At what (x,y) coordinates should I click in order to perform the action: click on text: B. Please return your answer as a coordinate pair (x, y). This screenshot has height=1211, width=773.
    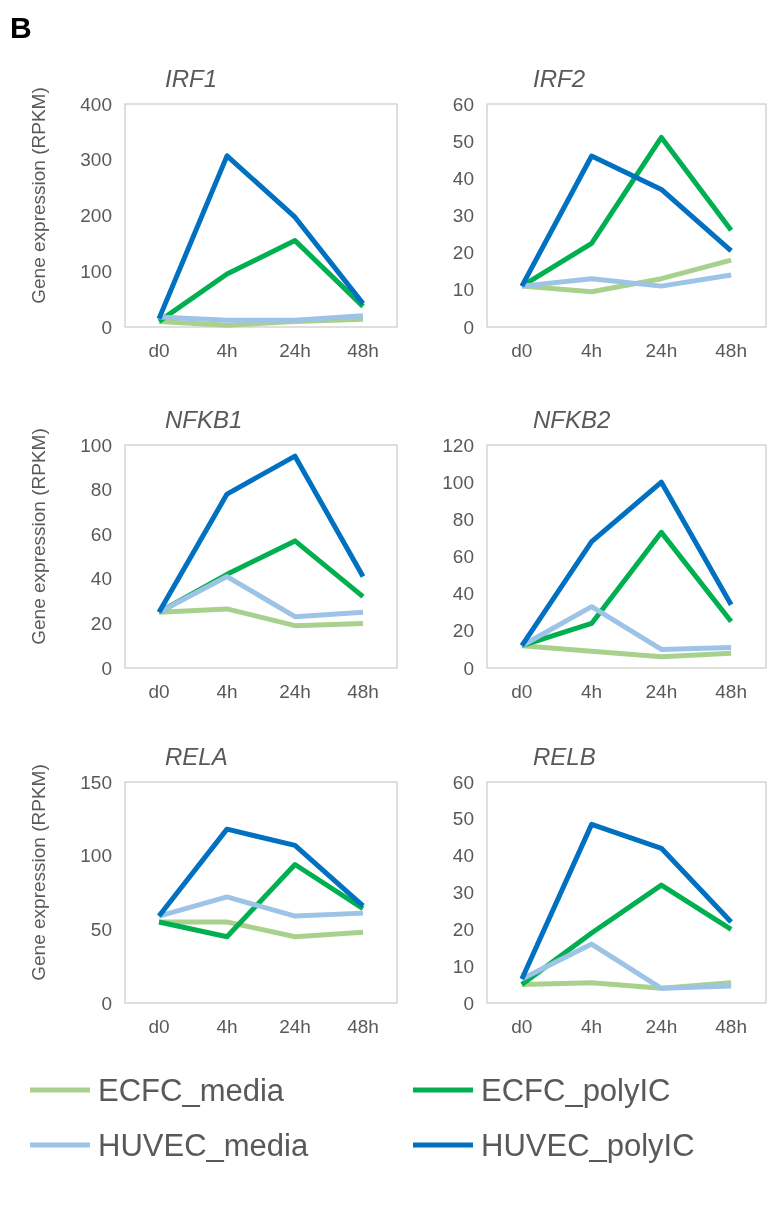
    Looking at the image, I should click on (21, 27).